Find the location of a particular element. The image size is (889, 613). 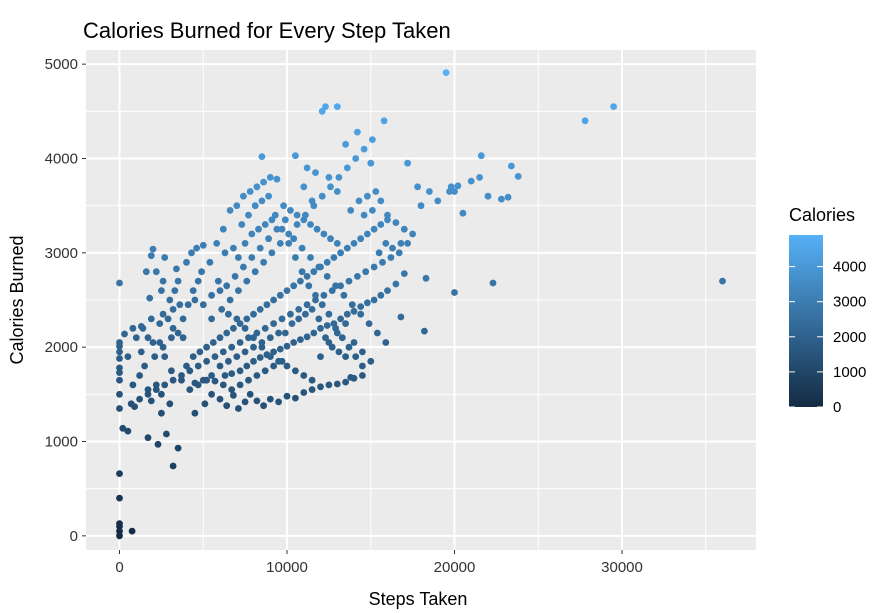

legend-tick-label: 1000 is located at coordinates (849, 372).